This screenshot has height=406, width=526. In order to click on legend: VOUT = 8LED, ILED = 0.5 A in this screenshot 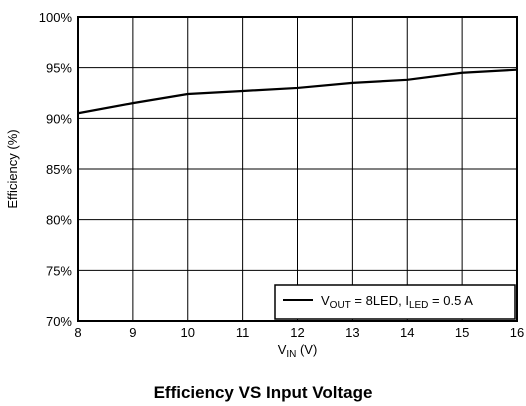, I will do `click(395, 302)`.